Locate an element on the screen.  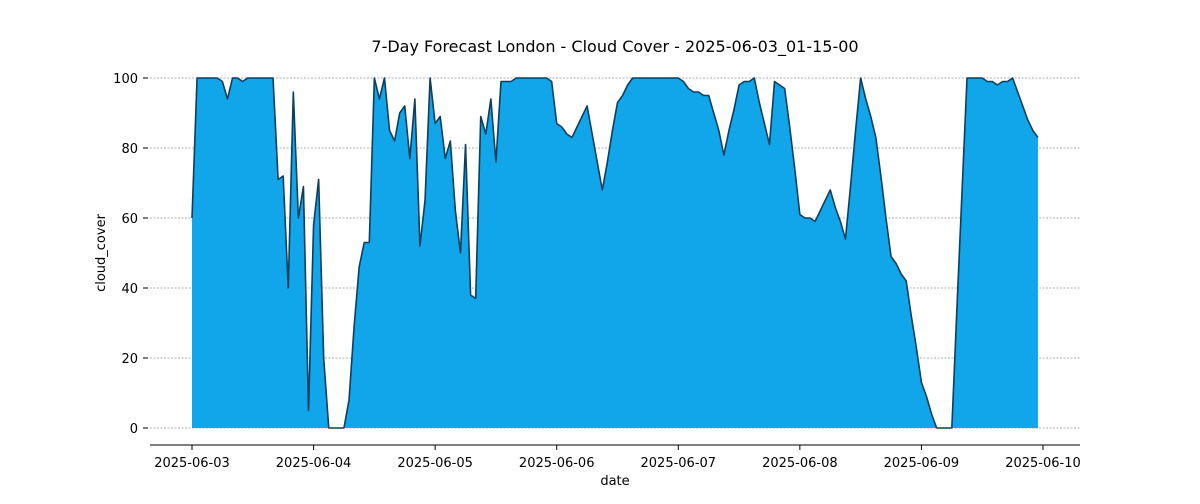
x-axis-label: date is located at coordinates (614, 481).